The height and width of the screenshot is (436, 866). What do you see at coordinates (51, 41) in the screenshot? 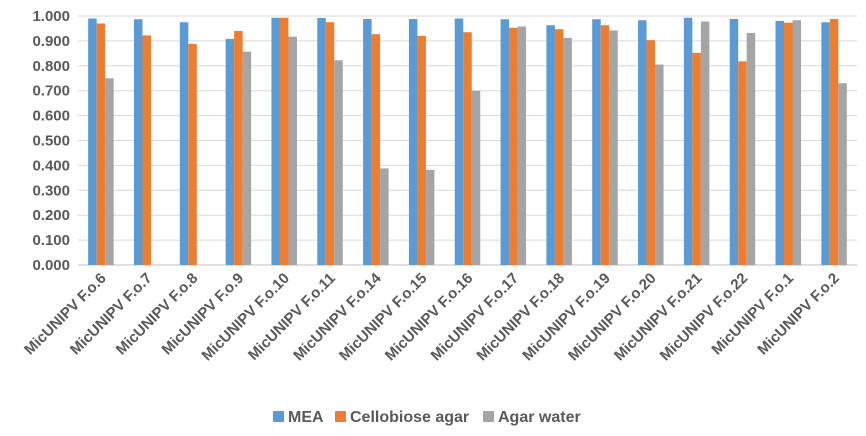
I see `y-tick-label: 0.900` at bounding box center [51, 41].